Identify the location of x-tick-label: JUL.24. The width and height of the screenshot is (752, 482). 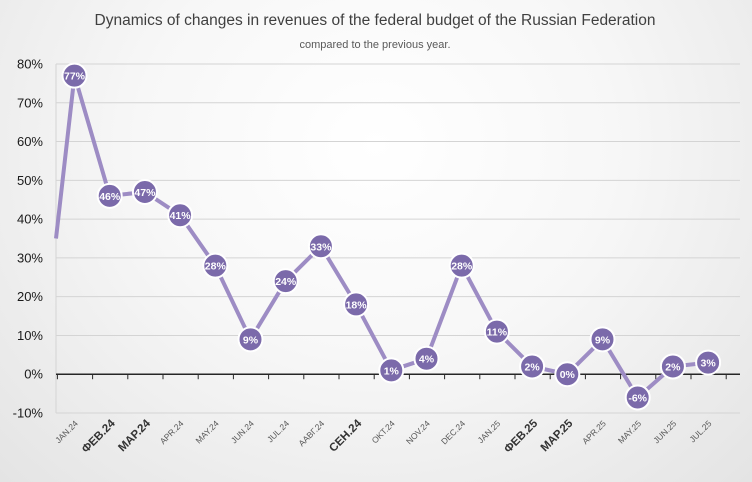
(278, 431).